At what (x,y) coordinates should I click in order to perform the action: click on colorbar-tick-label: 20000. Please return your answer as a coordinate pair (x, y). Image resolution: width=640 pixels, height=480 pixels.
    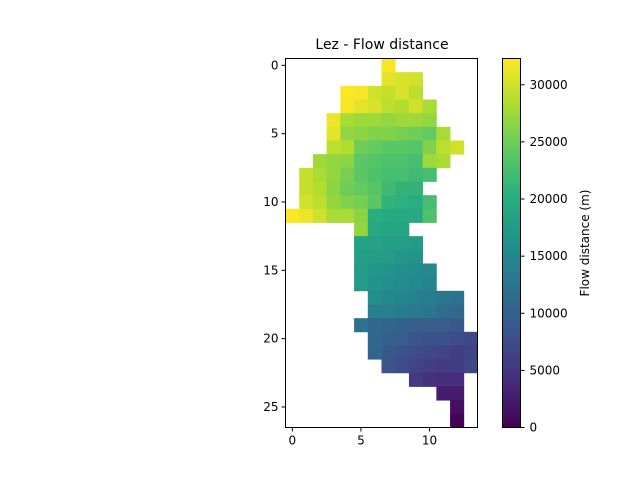
    Looking at the image, I should click on (549, 199).